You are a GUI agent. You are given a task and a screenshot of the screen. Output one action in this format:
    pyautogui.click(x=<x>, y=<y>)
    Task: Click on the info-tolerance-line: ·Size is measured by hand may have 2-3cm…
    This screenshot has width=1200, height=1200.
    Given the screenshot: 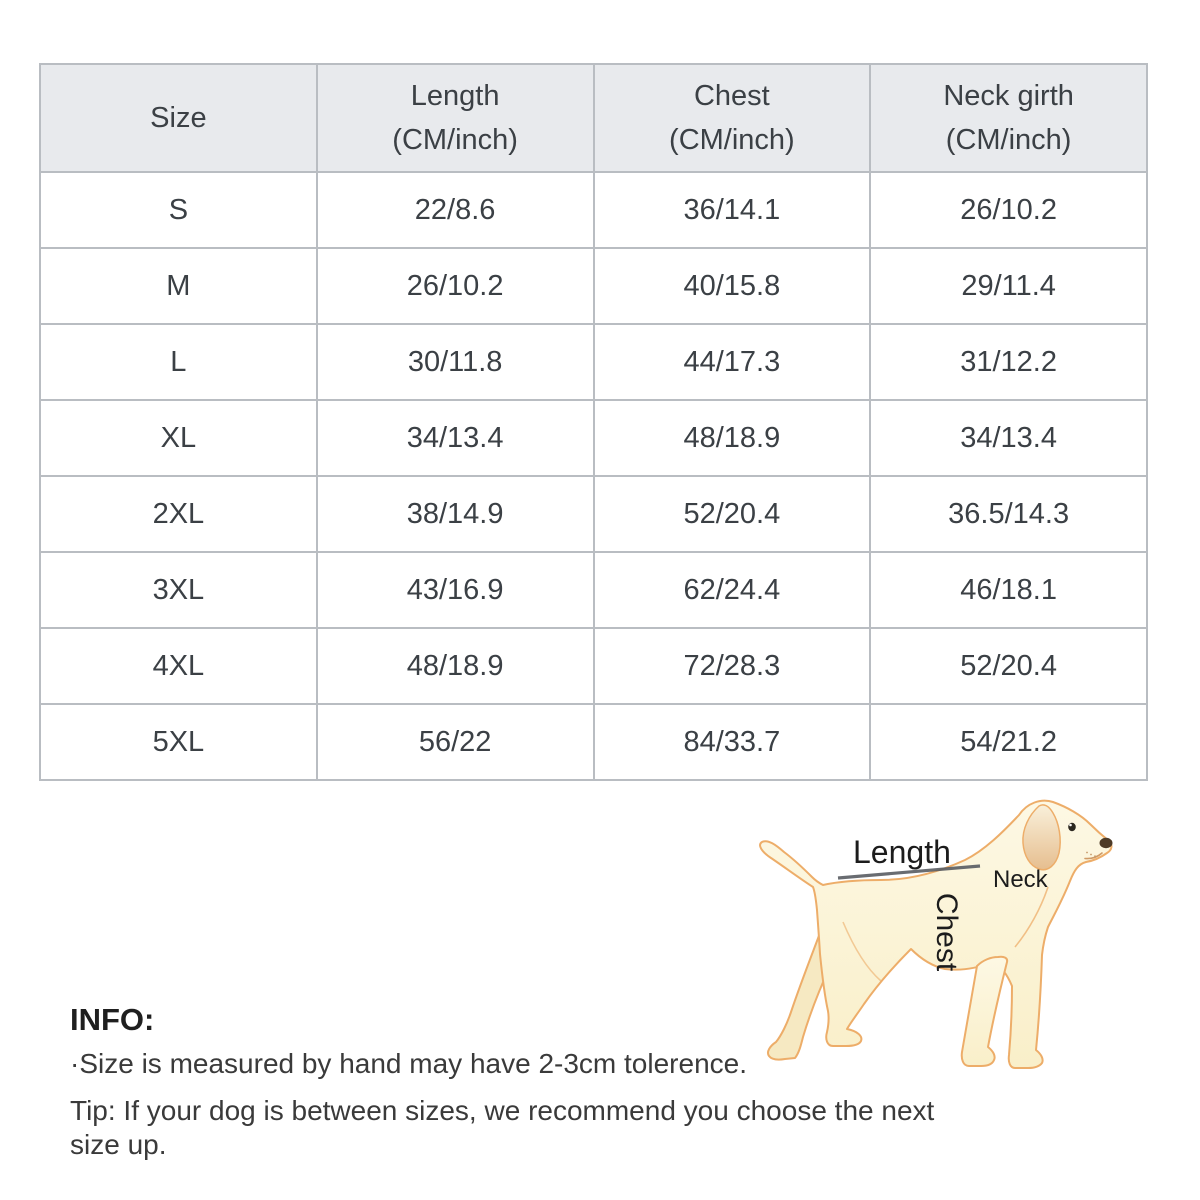 What is the action you would take?
    pyautogui.click(x=408, y=1063)
    